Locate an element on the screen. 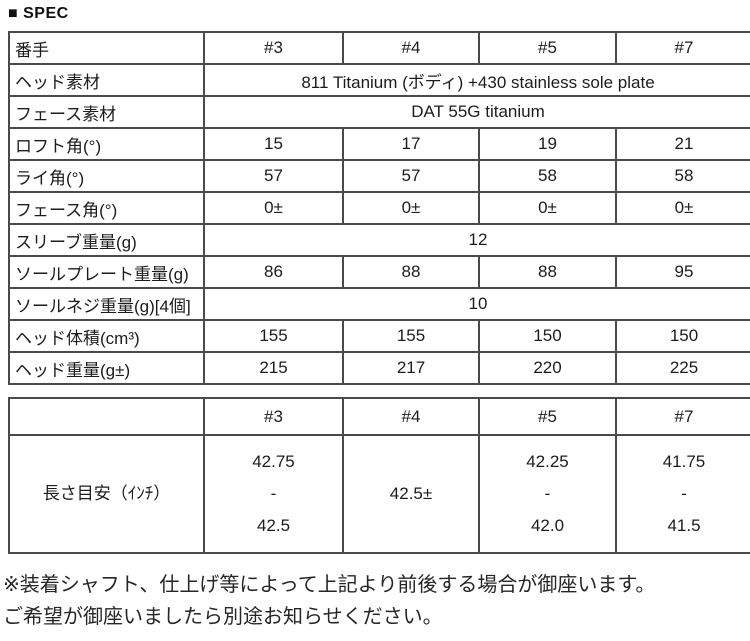 This screenshot has height=641, width=750. length-line: 42.0 is located at coordinates (547, 525).